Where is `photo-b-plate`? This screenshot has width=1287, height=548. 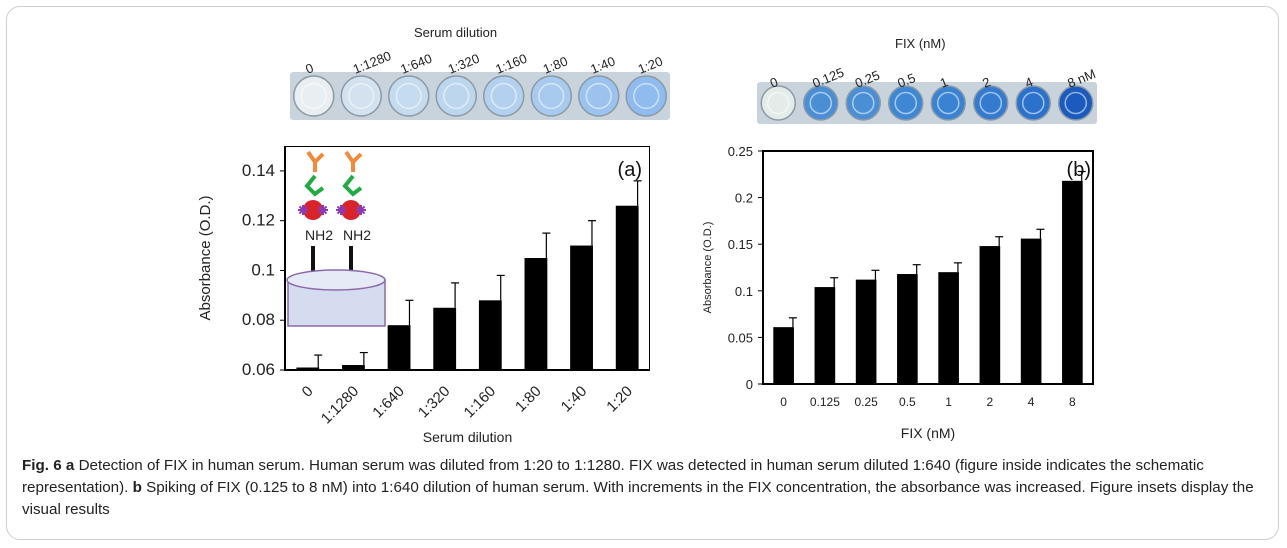 photo-b-plate is located at coordinates (927, 103).